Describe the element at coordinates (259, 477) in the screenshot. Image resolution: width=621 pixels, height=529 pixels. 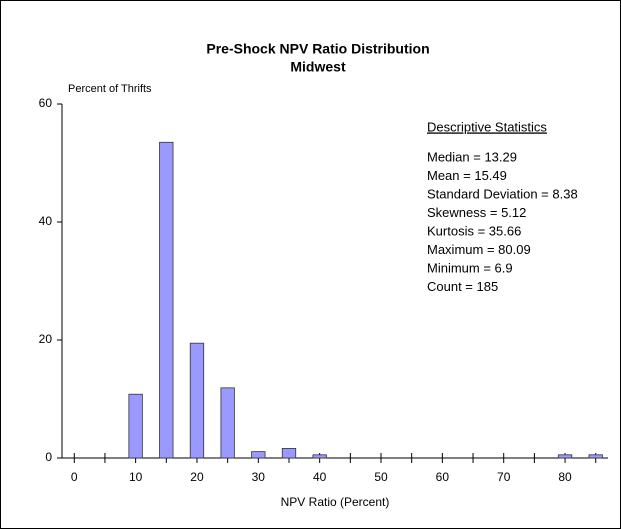
I see `x-tick-label: 30` at that location.